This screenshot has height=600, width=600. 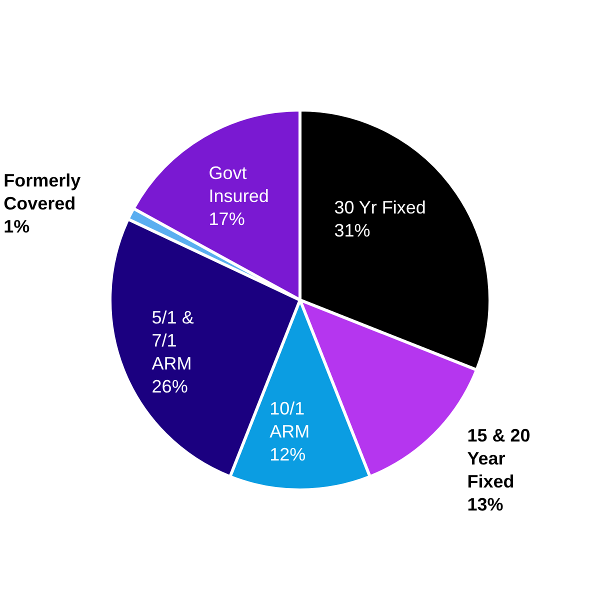 I want to click on slice-label: 10/1 ARM, so click(x=290, y=420).